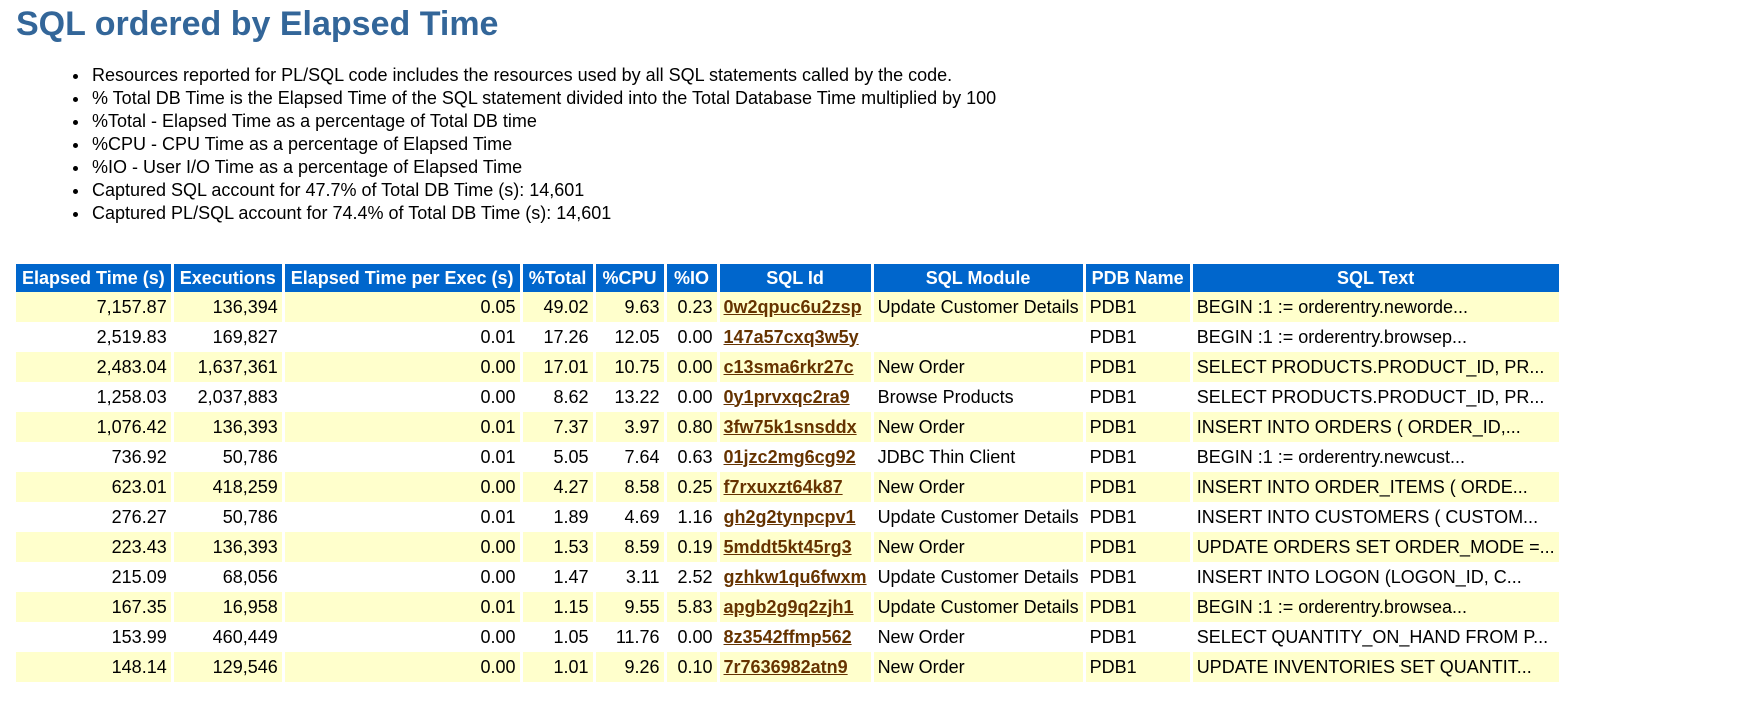 This screenshot has width=1748, height=705. I want to click on sql-id-link: 0w2qpuc6u2zsp, so click(792, 306).